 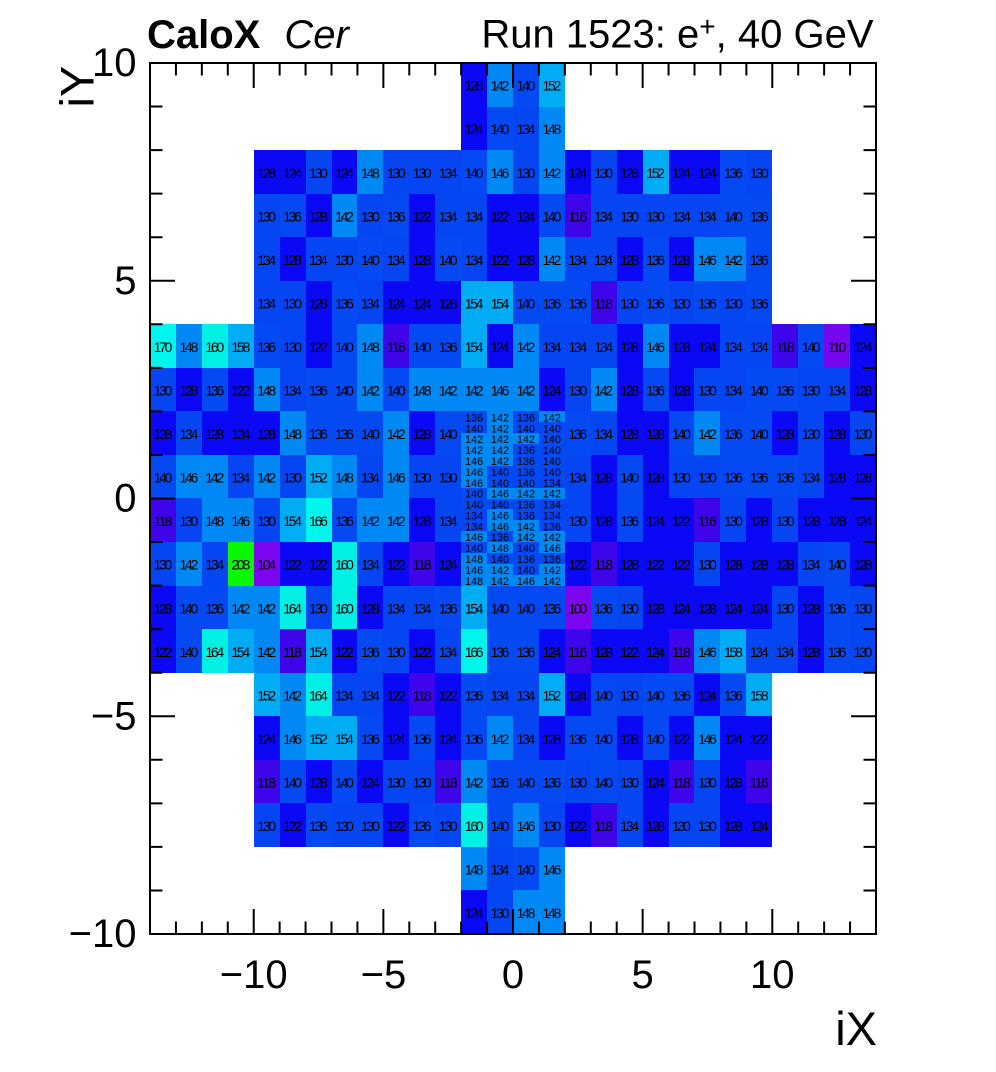 What do you see at coordinates (103, 934) in the screenshot?
I see `svg-text: −10` at bounding box center [103, 934].